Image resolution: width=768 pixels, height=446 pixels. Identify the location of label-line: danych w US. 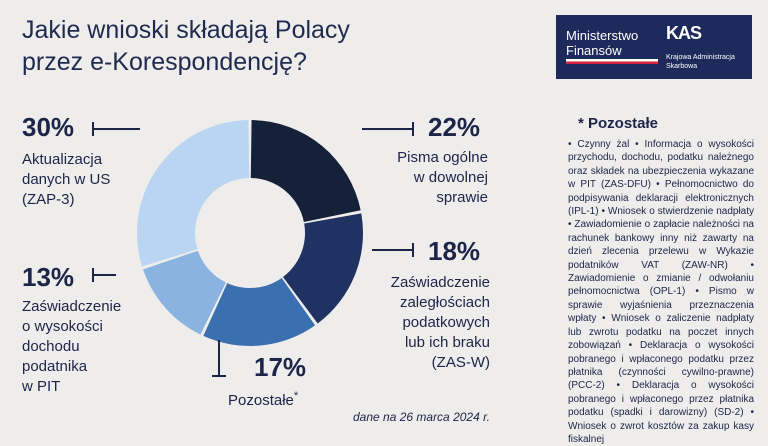
(66, 179).